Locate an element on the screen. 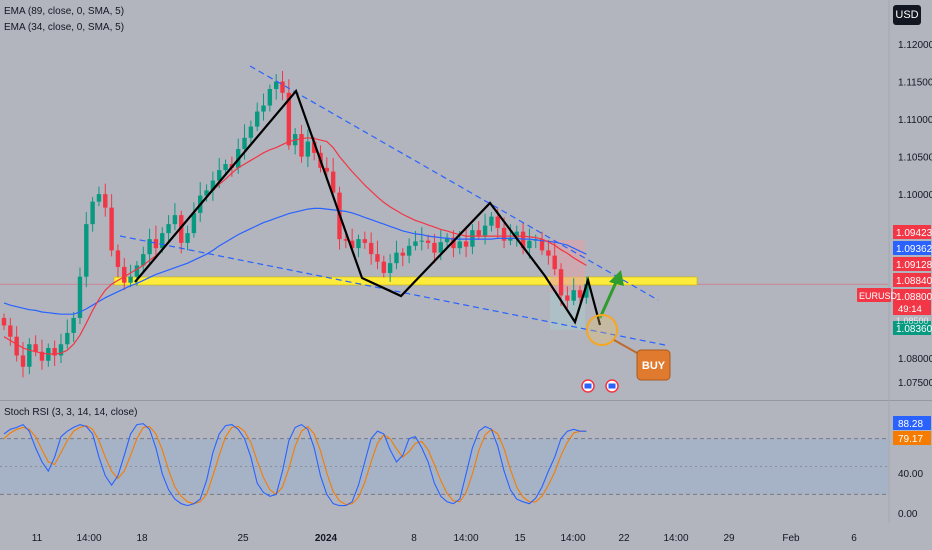 The image size is (932, 550). price-label: 1.09362 is located at coordinates (914, 249).